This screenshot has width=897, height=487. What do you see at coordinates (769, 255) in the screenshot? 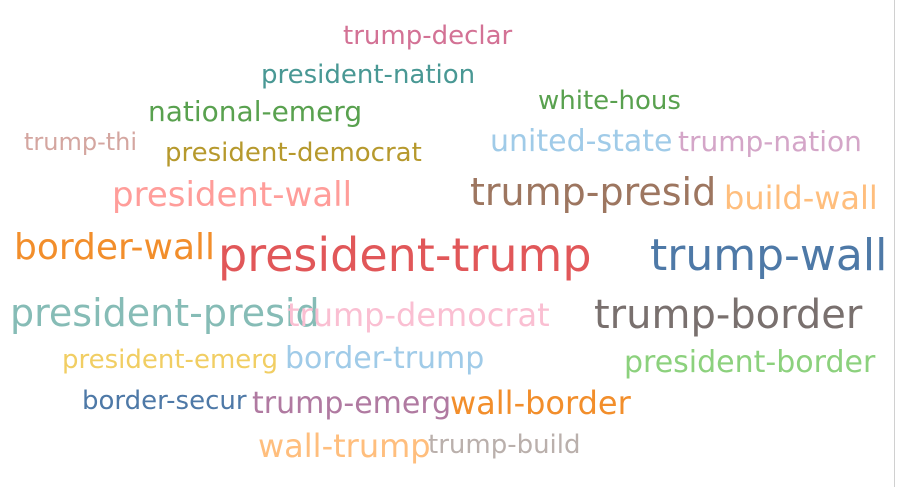
I see `word-trump-wall: trump-wall` at bounding box center [769, 255].